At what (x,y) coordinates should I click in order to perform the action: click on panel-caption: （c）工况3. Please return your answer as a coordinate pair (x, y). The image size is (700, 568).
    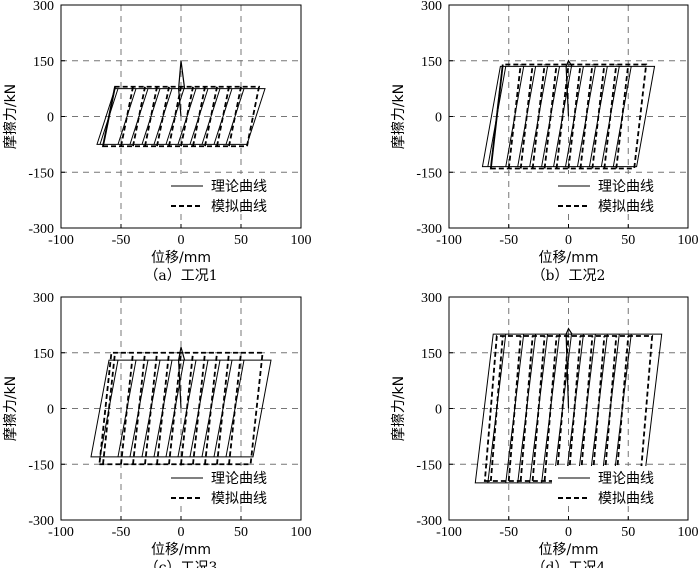
    Looking at the image, I should click on (181, 564).